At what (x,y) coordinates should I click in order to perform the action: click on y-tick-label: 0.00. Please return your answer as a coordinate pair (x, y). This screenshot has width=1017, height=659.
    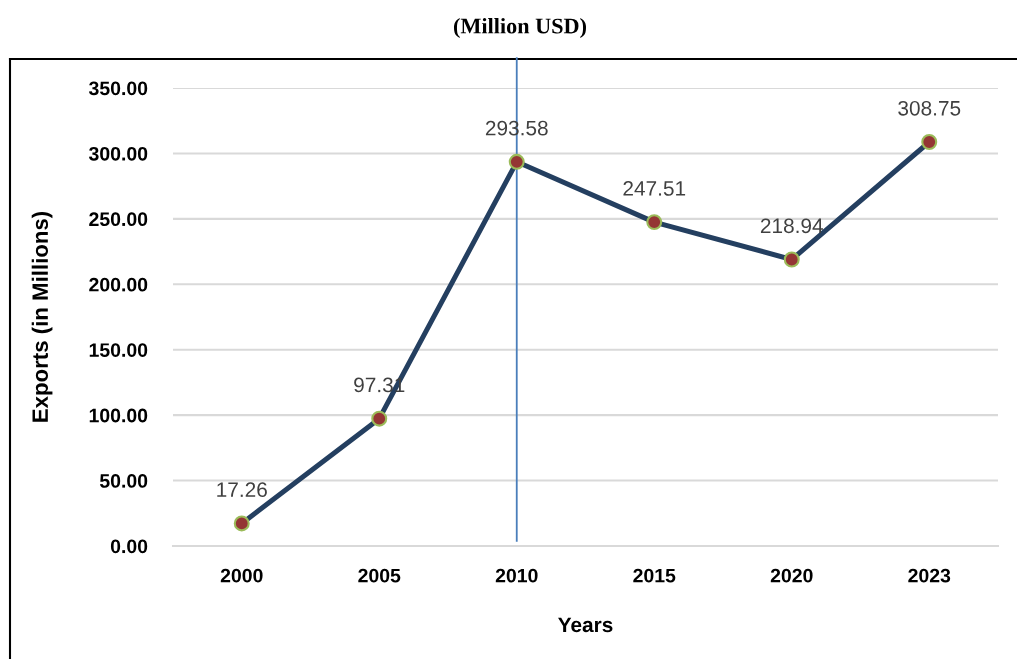
    Looking at the image, I should click on (129, 546).